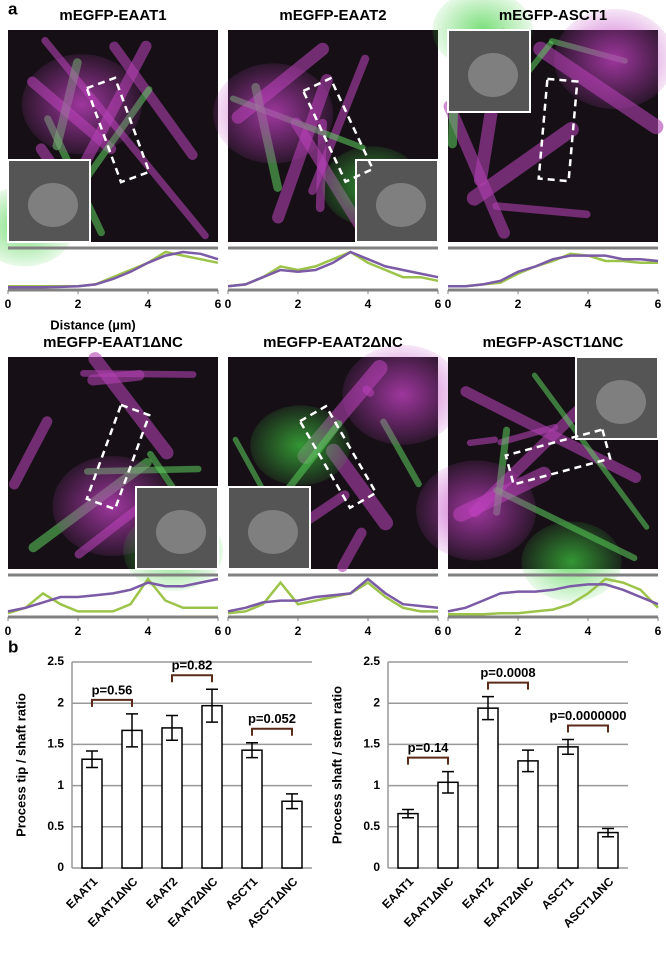  Describe the element at coordinates (20, 765) in the screenshot. I see `y-axis-label: Process tip / shaft ratio` at that location.